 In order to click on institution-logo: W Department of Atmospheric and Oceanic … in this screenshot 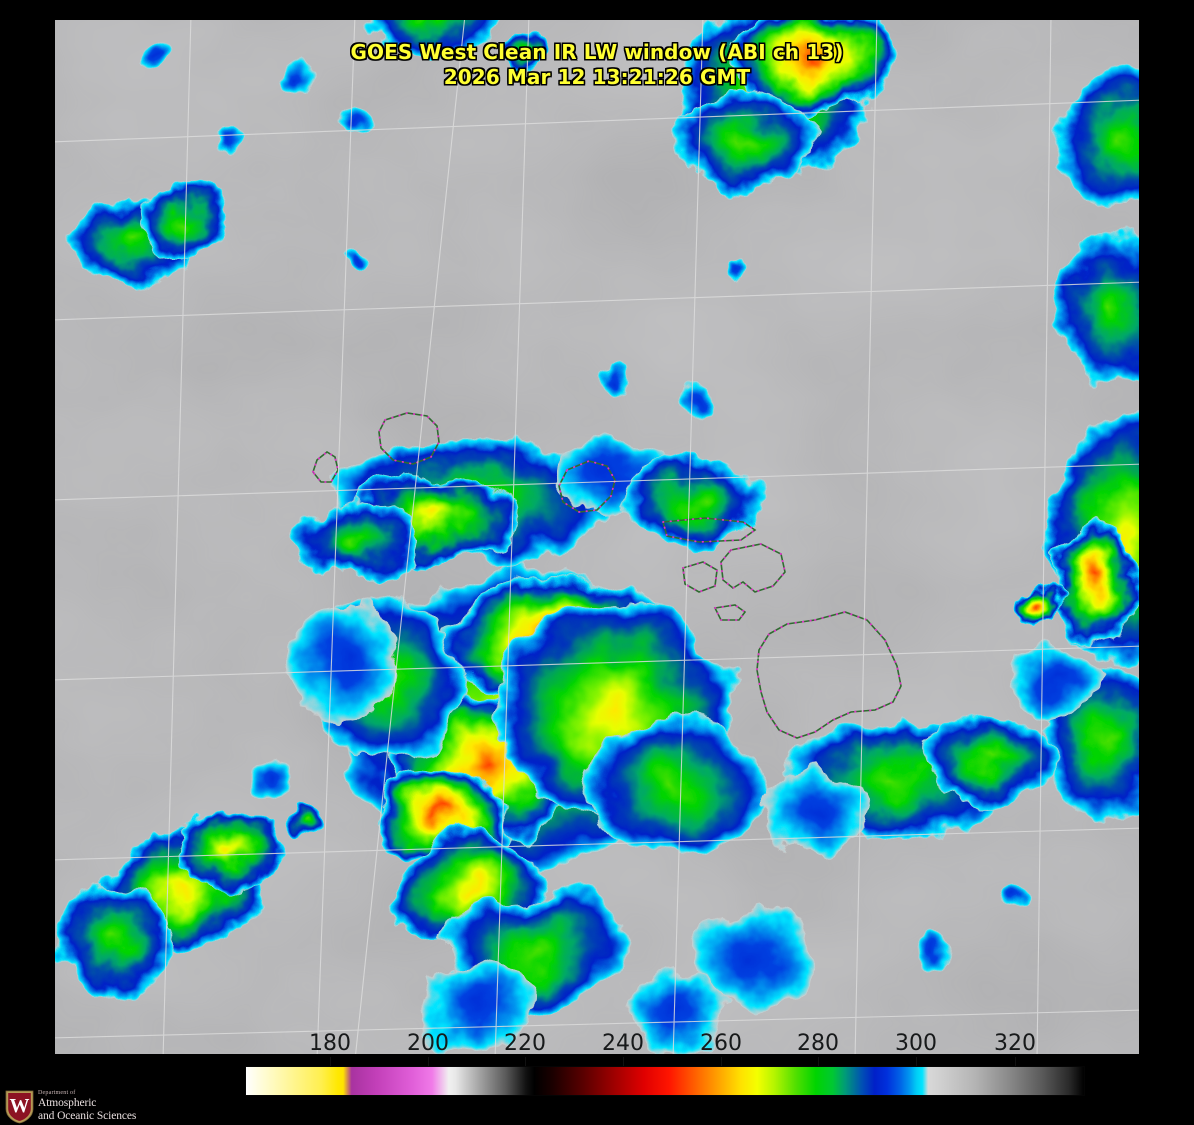, I will do `click(80, 1106)`.